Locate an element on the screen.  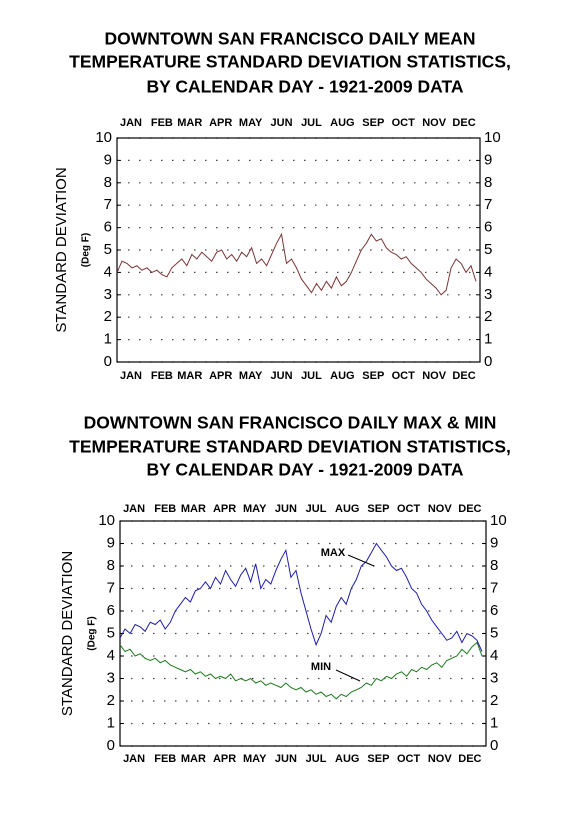
chart-title: BY CALENDAR DAY - 1921-2009 DATA is located at coordinates (304, 87).